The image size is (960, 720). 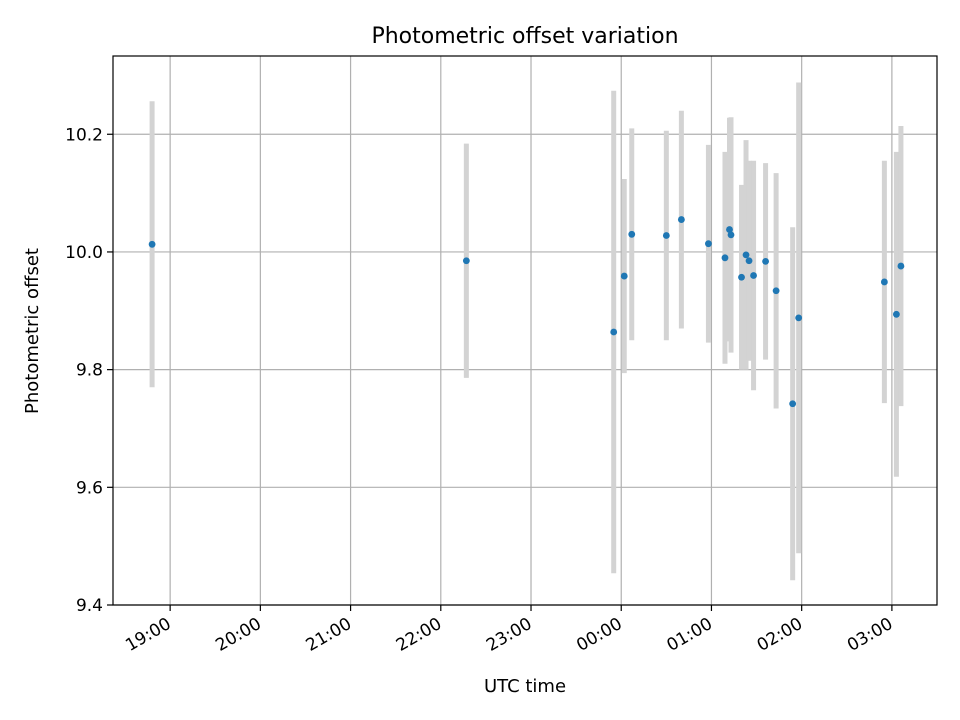 I want to click on y-tick-label: 9.6, so click(x=89, y=488).